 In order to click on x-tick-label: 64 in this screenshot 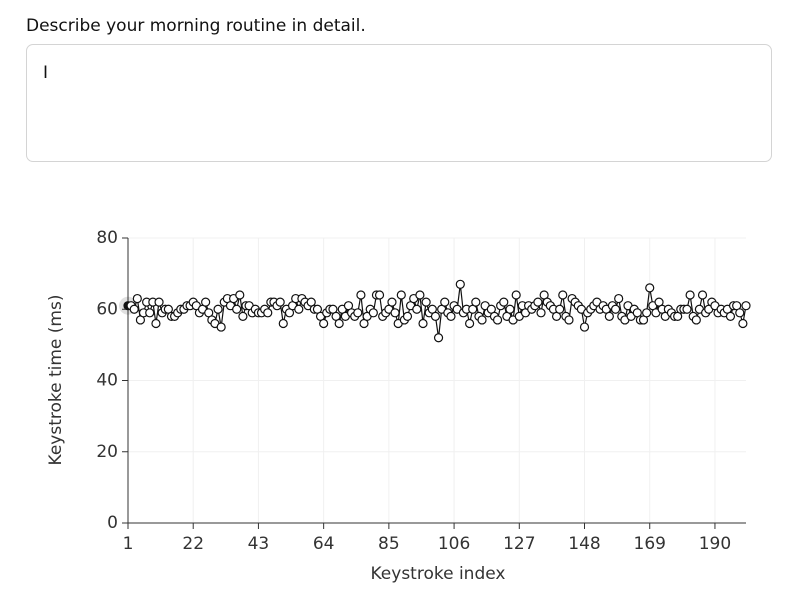, I will do `click(324, 544)`.